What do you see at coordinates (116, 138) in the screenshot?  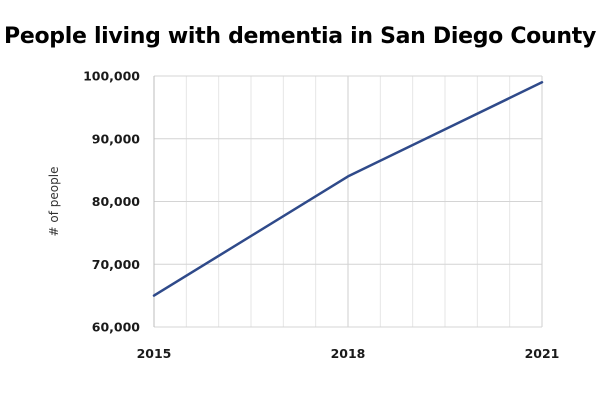 I see `y-tick-label: 90,000` at bounding box center [116, 138].